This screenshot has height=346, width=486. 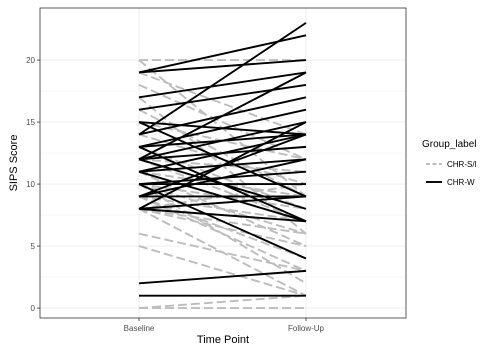 What do you see at coordinates (451, 173) in the screenshot?
I see `legend-entries: CHR-S/I CHR-W` at bounding box center [451, 173].